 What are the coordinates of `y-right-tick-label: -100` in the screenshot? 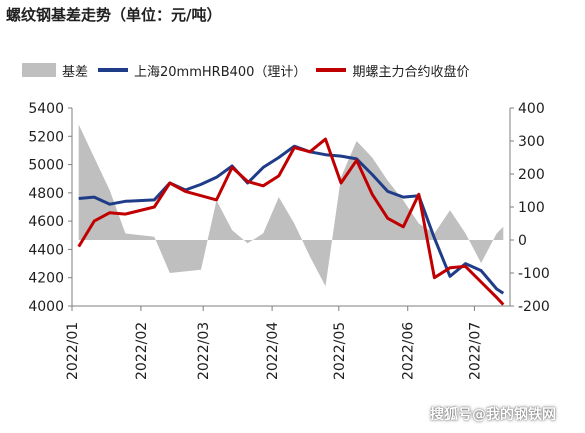 It's located at (534, 274).